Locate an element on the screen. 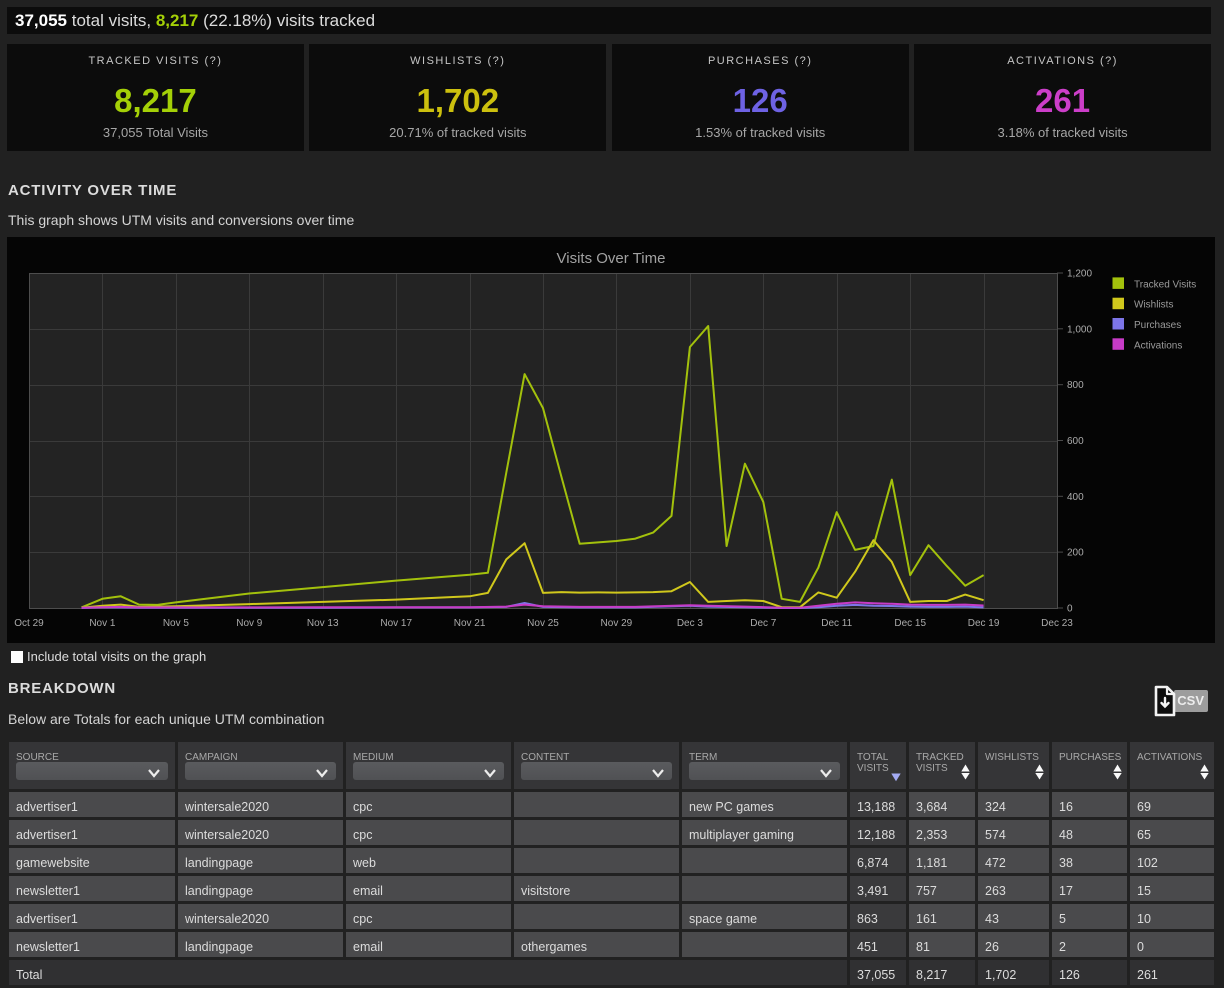  svg-text: 200 is located at coordinates (1075, 553).